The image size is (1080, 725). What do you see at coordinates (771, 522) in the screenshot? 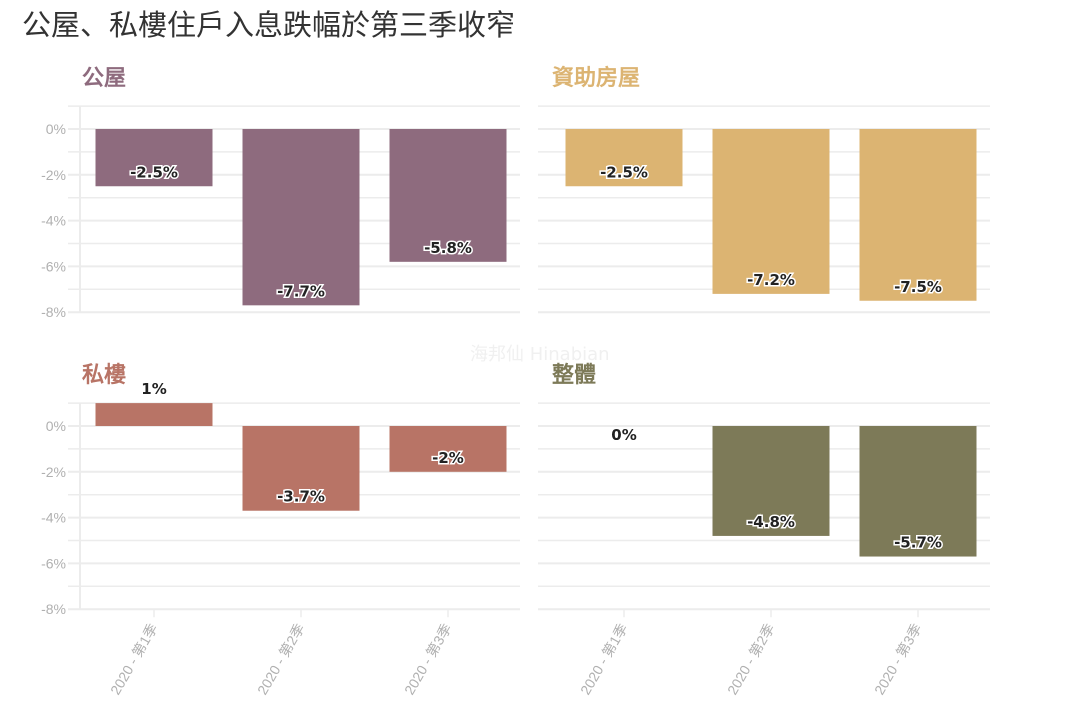
I see `data-label: -4.8%` at bounding box center [771, 522].